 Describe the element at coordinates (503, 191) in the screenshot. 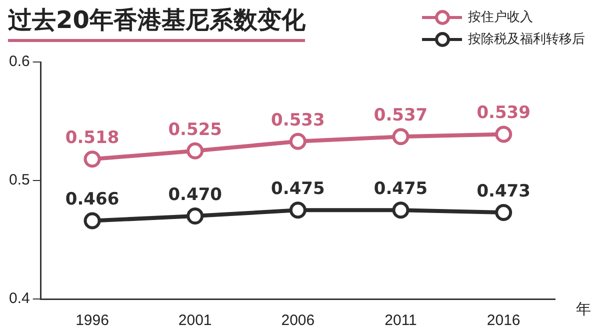

I see `data-label: 0.473` at that location.